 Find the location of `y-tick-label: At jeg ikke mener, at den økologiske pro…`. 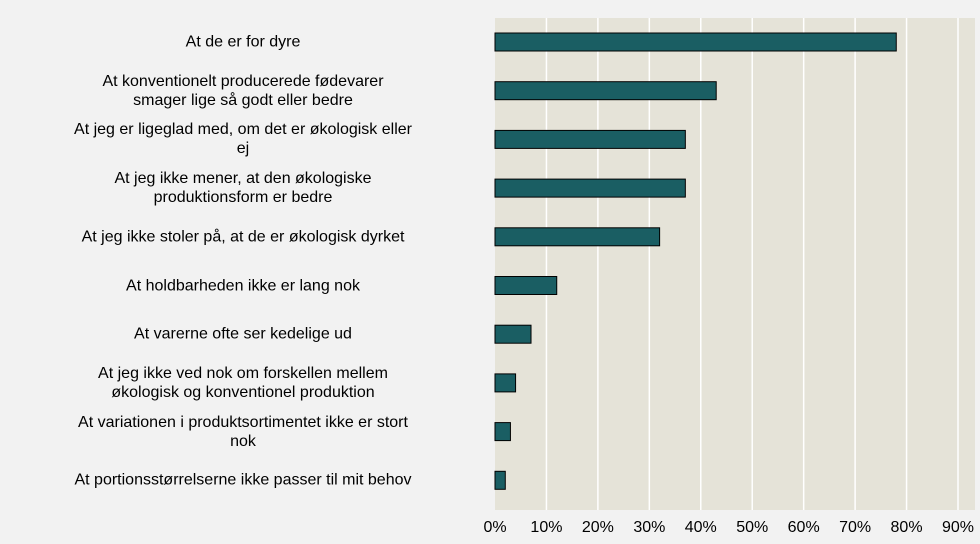

y-tick-label: At jeg ikke mener, at den økologiske pro… is located at coordinates (243, 188).